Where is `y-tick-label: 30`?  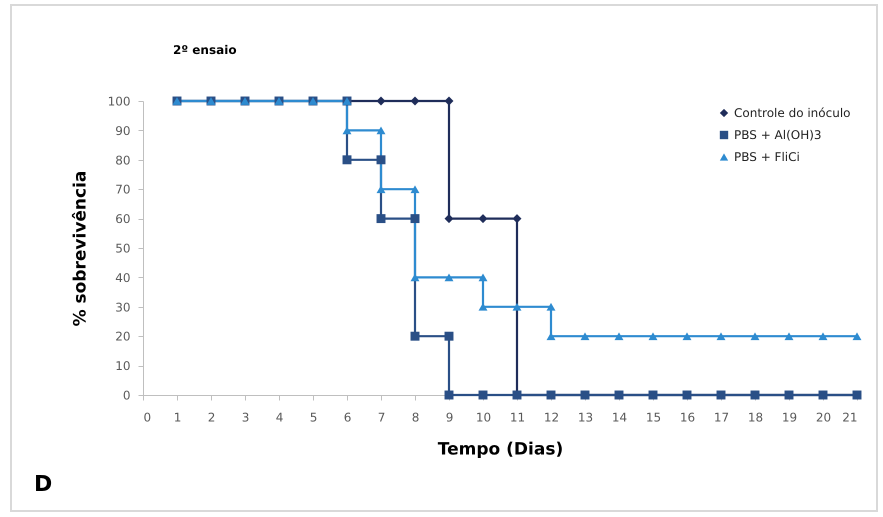
y-tick-label: 30 is located at coordinates (122, 307).